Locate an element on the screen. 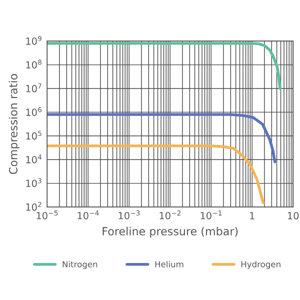 Image resolution: width=300 pixels, height=300 pixels. x-tick-label: 10$^{−4}$ is located at coordinates (88, 215).